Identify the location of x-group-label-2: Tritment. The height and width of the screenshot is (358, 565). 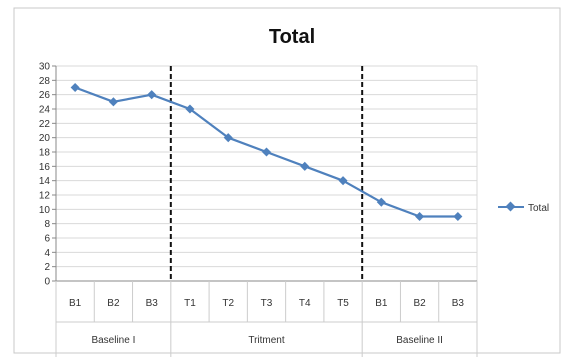
(266, 340).